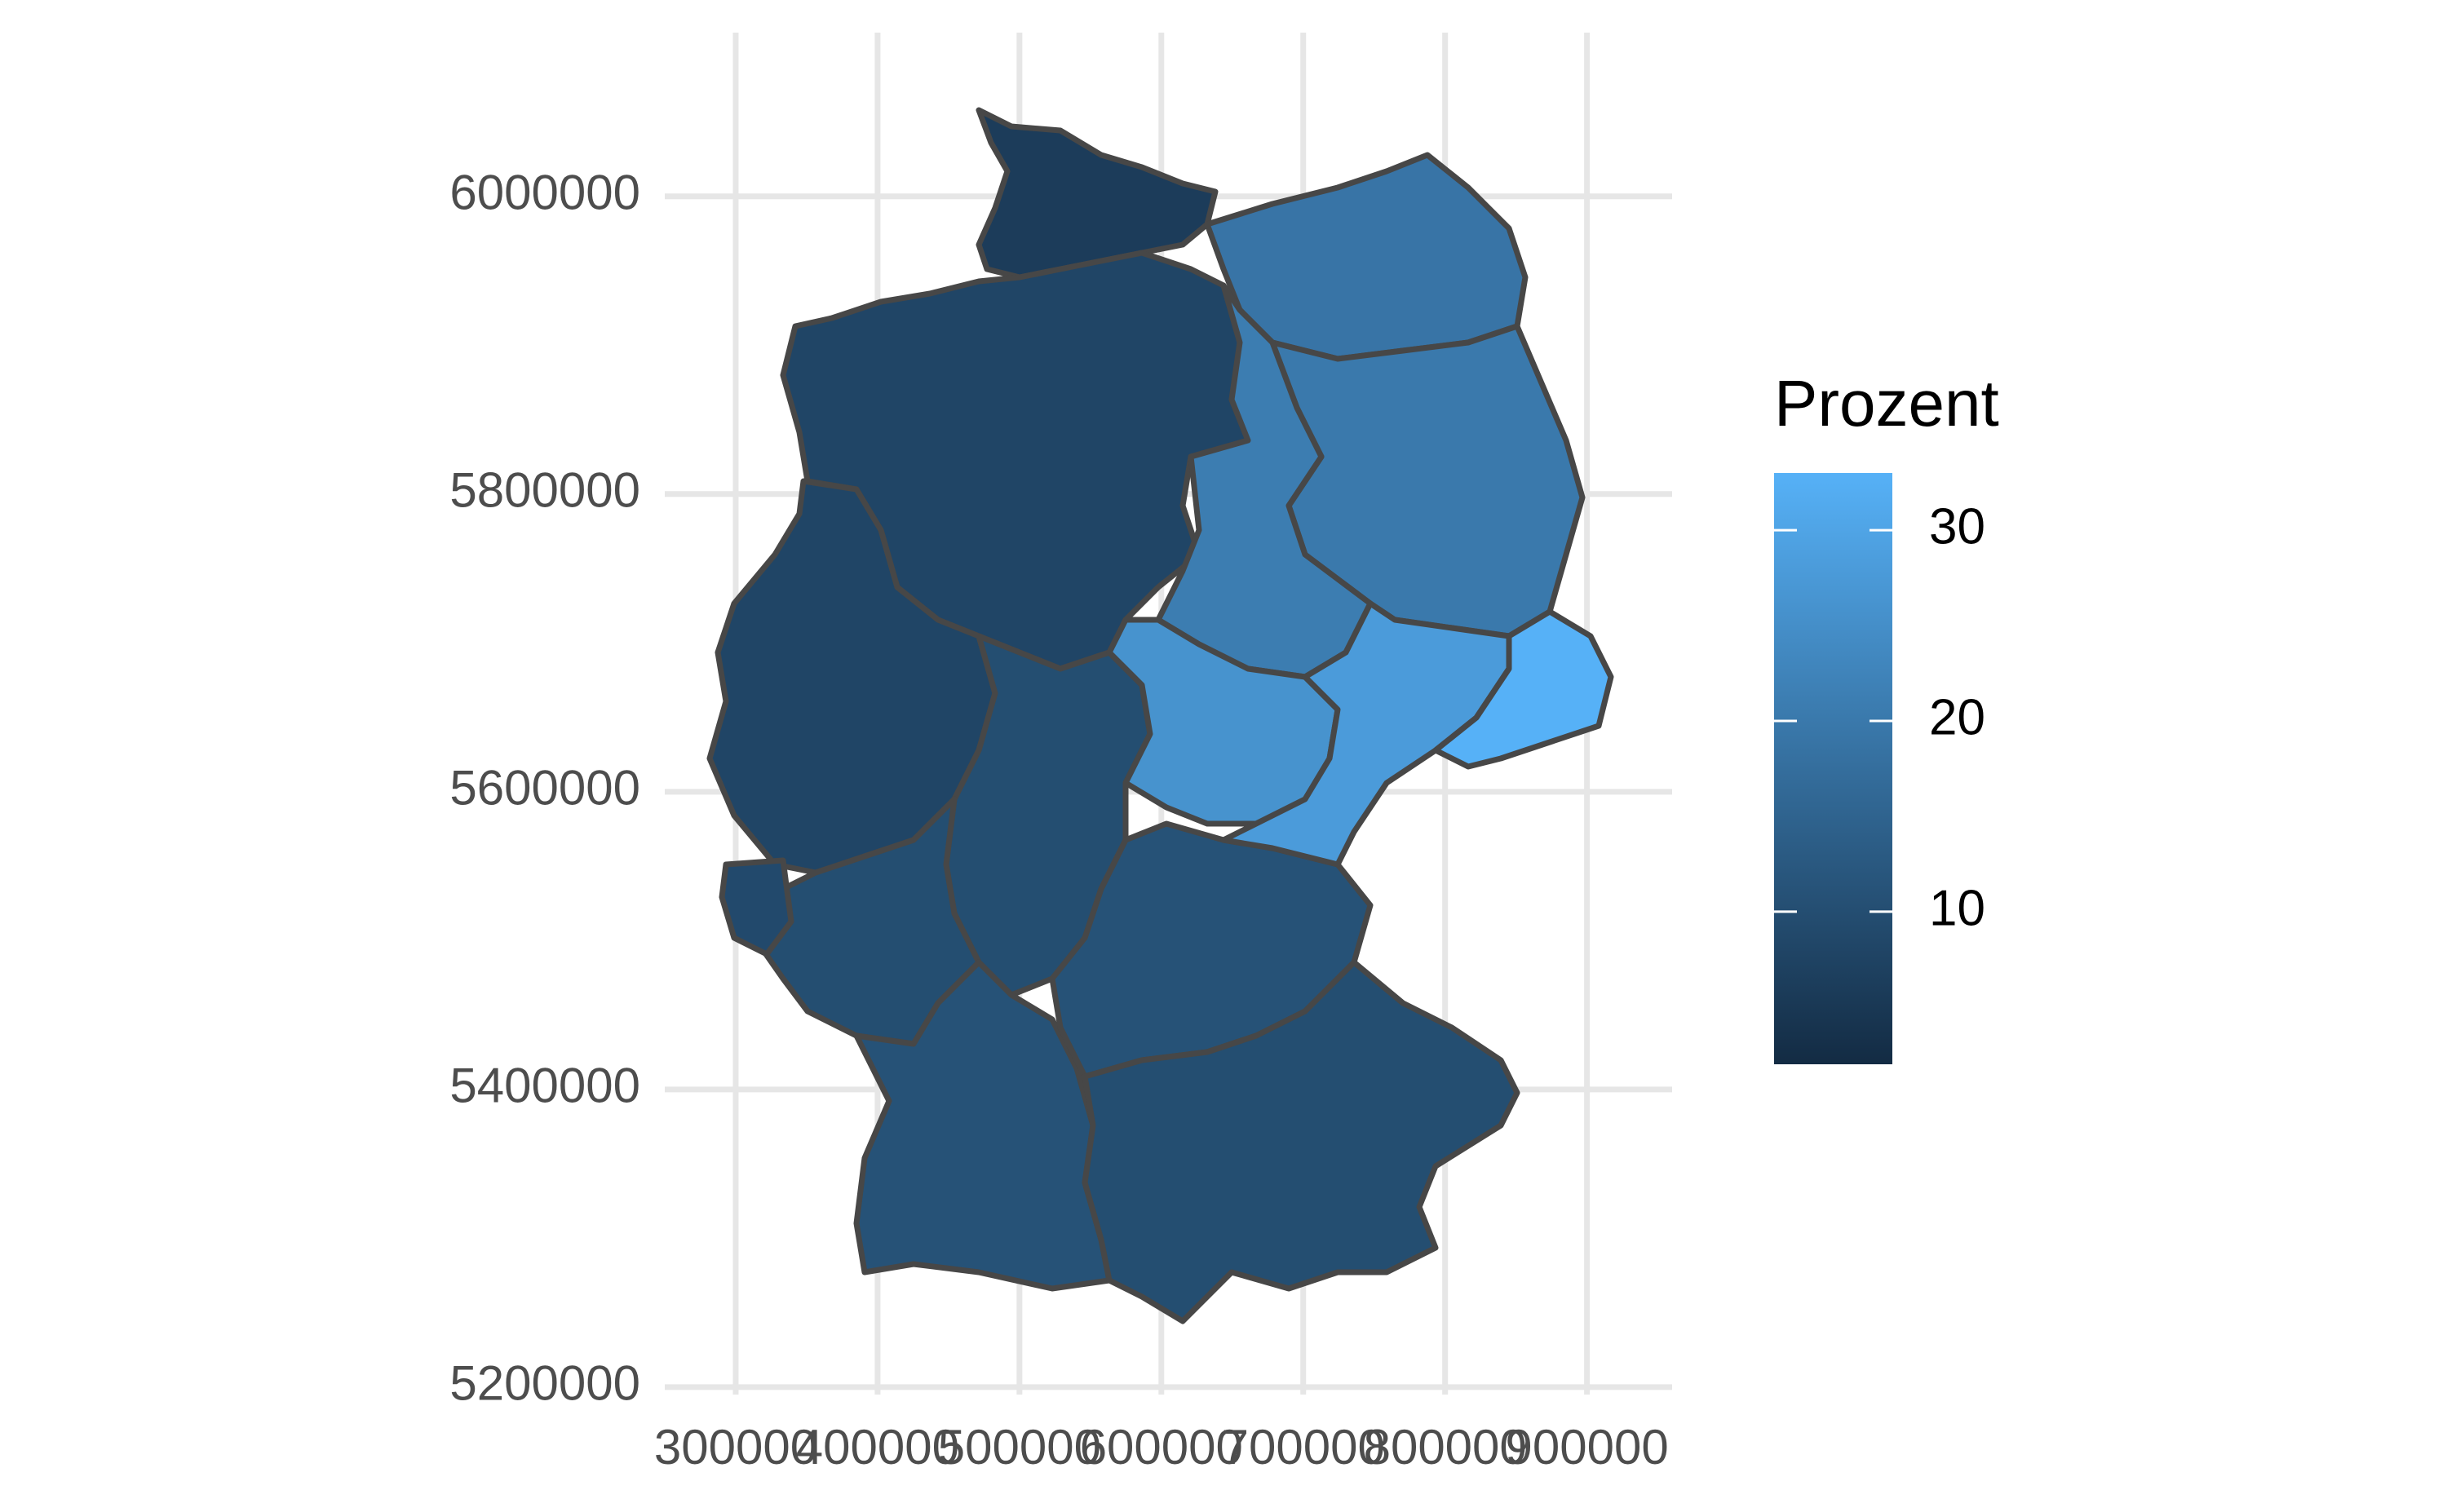 The image size is (2447, 1512). I want to click on x-tick-label-600000: 600000, so click(1161, 1447).